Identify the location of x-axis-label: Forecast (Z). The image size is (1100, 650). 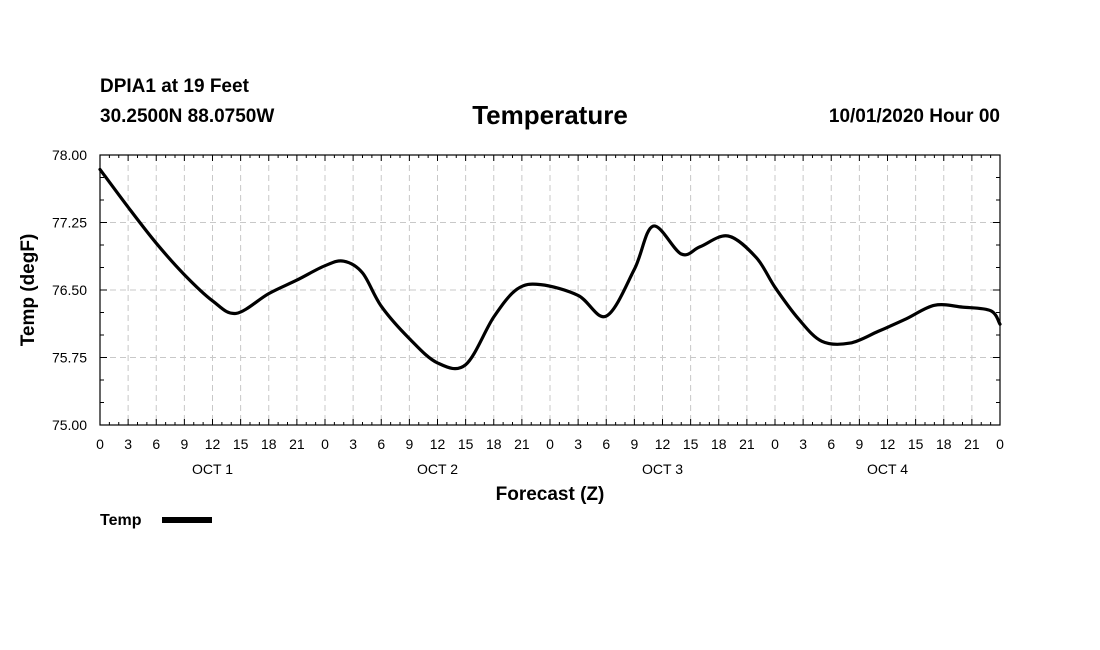
(550, 494).